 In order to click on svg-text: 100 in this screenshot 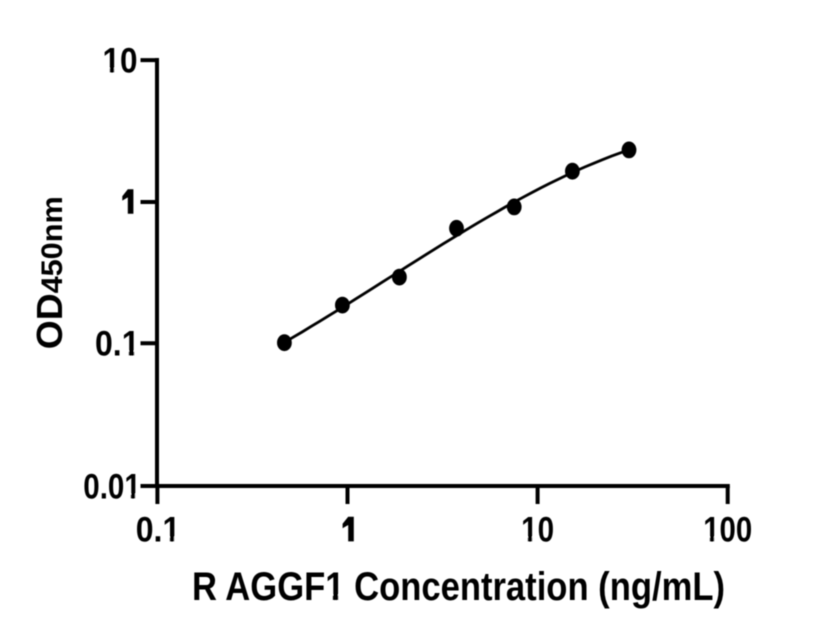, I will do `click(727, 530)`.